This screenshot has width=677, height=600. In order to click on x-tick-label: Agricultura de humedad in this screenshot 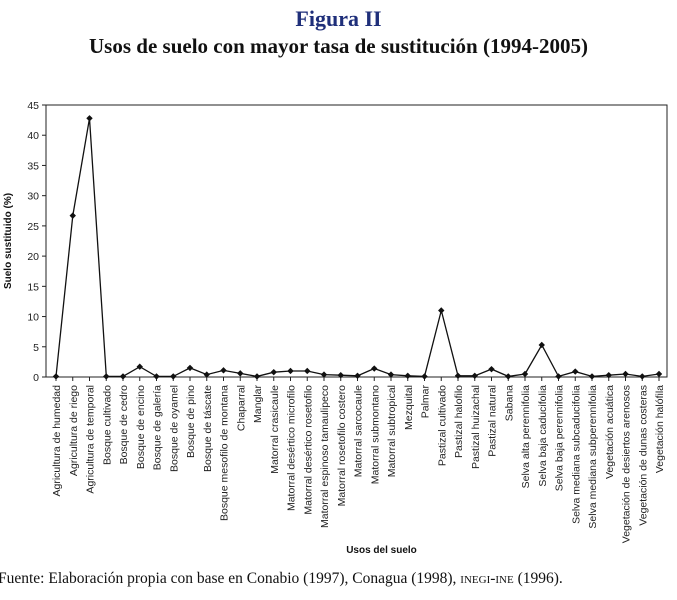, I will do `click(57, 441)`.